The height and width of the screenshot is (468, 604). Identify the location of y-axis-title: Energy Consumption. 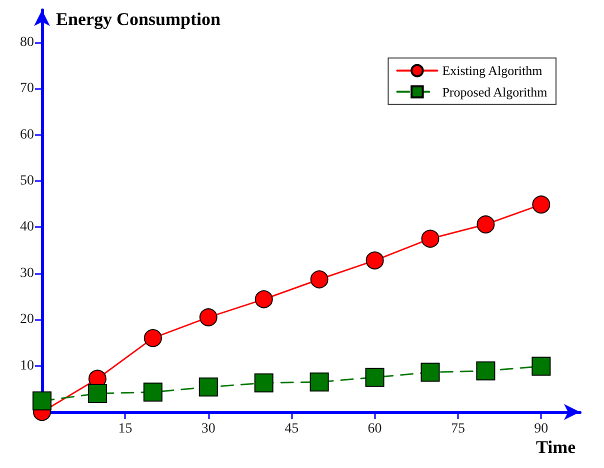
(138, 19).